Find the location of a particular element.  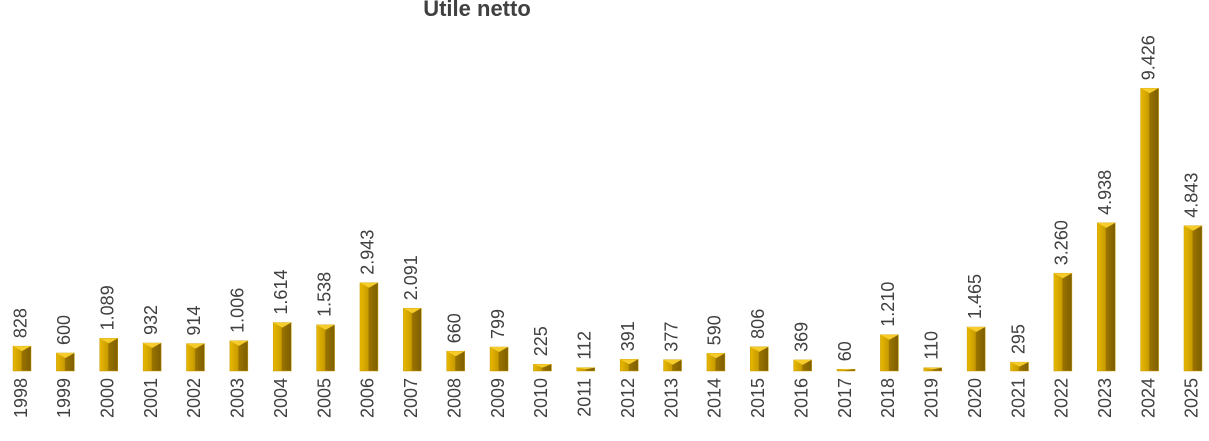

value-label: 1.006 is located at coordinates (238, 310).